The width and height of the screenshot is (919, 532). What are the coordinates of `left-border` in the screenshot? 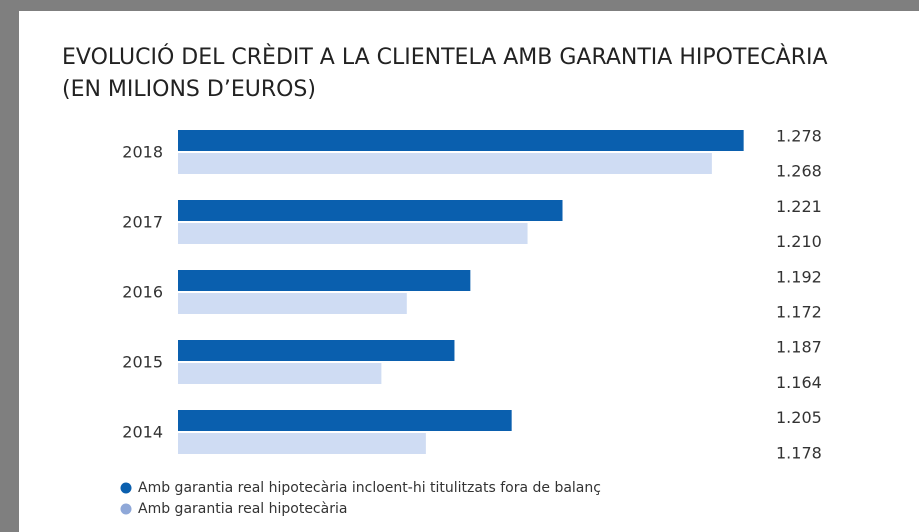 It's located at (9, 266).